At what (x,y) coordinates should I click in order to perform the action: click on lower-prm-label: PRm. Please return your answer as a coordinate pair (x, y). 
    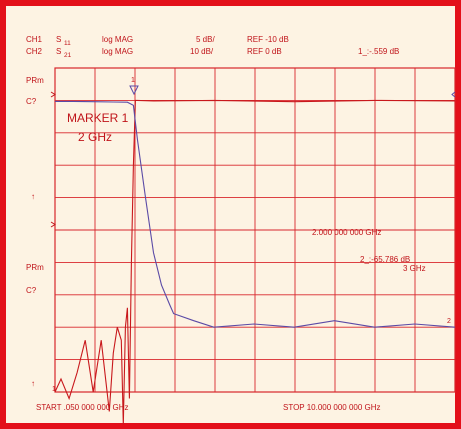
    Looking at the image, I should click on (35, 267).